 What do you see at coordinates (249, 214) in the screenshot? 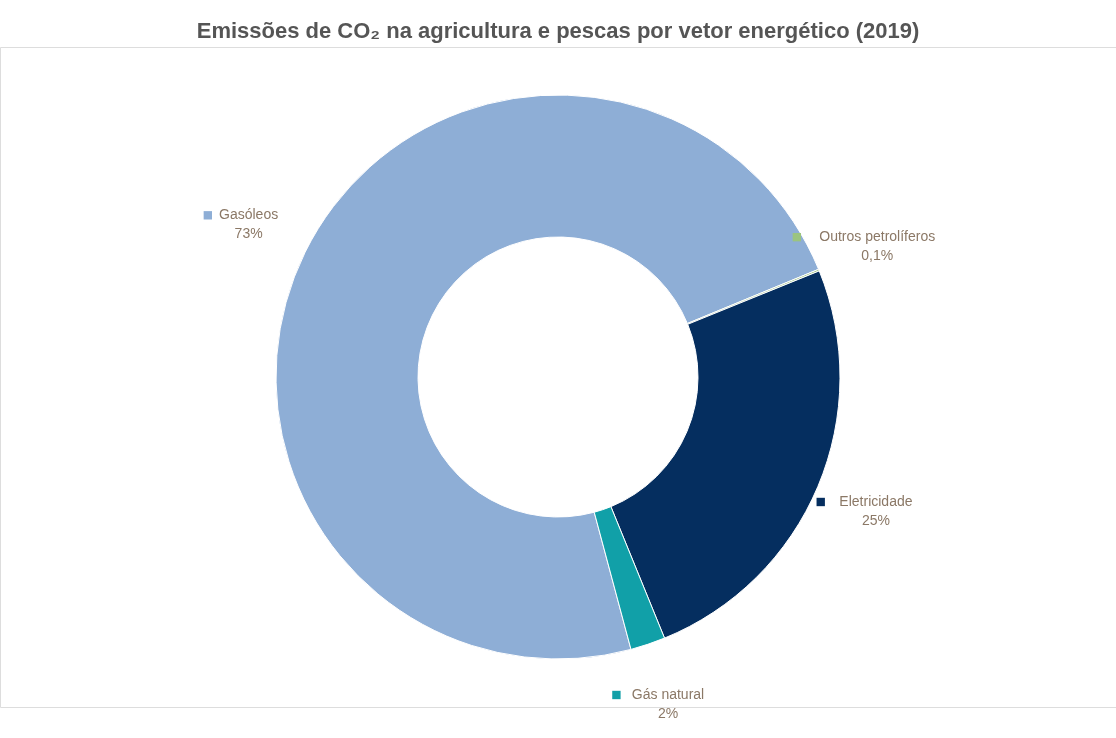
I see `legend-label: Gasóleos` at bounding box center [249, 214].